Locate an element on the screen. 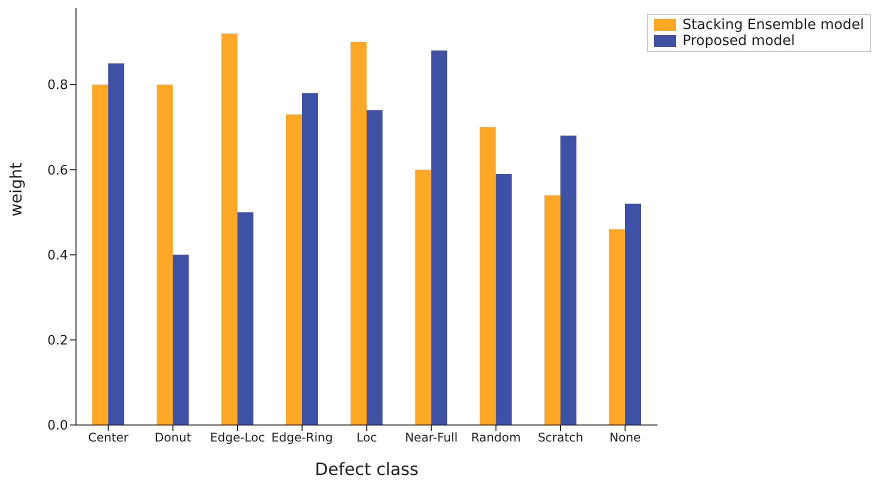  y-tick-label: 0.0 is located at coordinates (57, 426).